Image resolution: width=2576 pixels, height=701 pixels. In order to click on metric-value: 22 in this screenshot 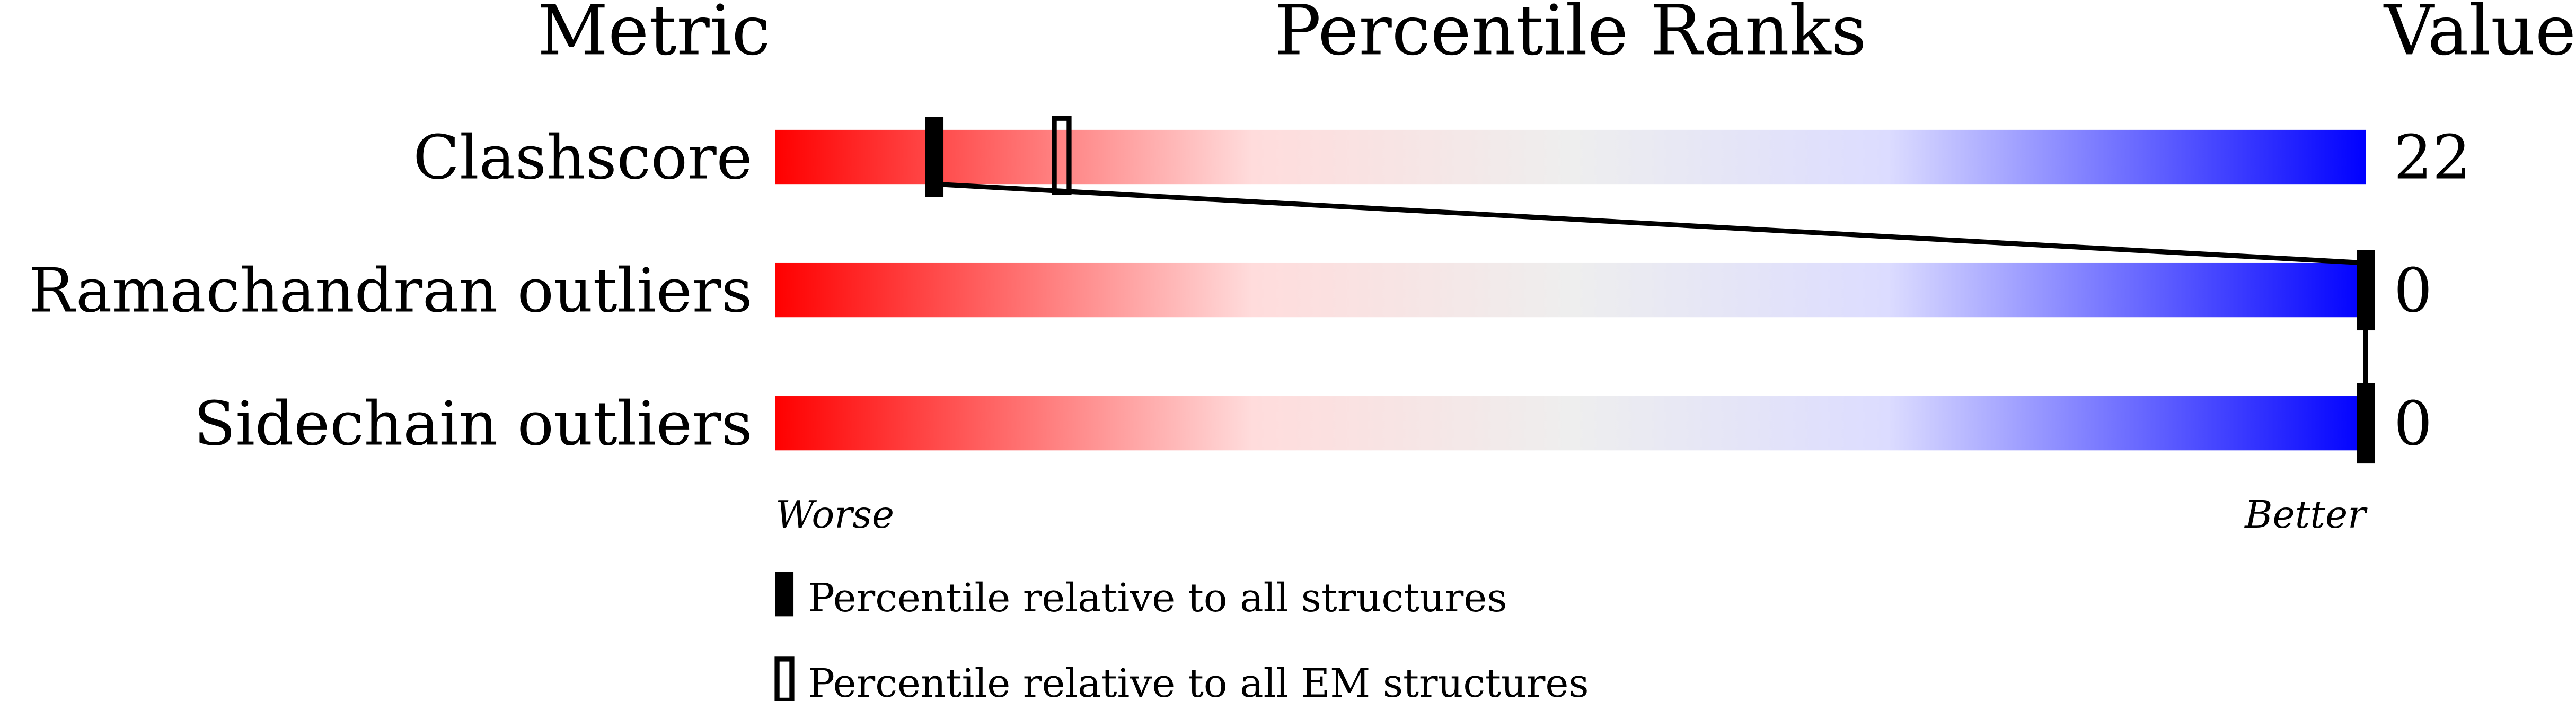, I will do `click(2432, 157)`.